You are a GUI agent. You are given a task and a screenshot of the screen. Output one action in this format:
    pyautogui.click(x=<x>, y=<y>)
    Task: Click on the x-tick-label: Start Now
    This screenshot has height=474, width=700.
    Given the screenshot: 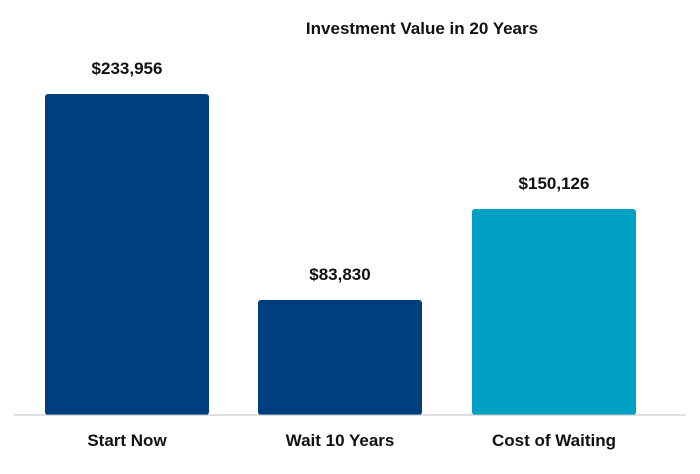 What is the action you would take?
    pyautogui.click(x=127, y=440)
    